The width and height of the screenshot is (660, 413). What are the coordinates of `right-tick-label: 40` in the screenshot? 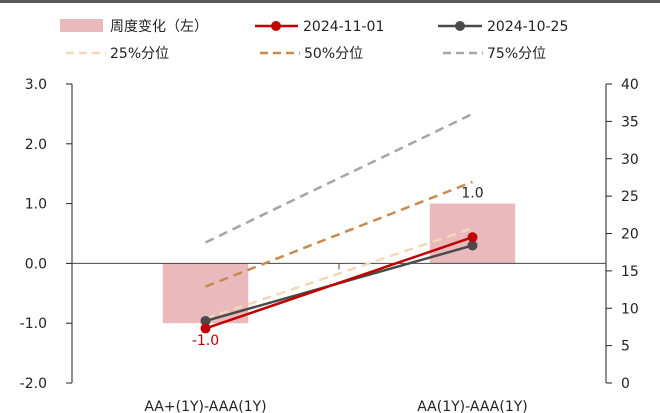 It's located at (630, 85).